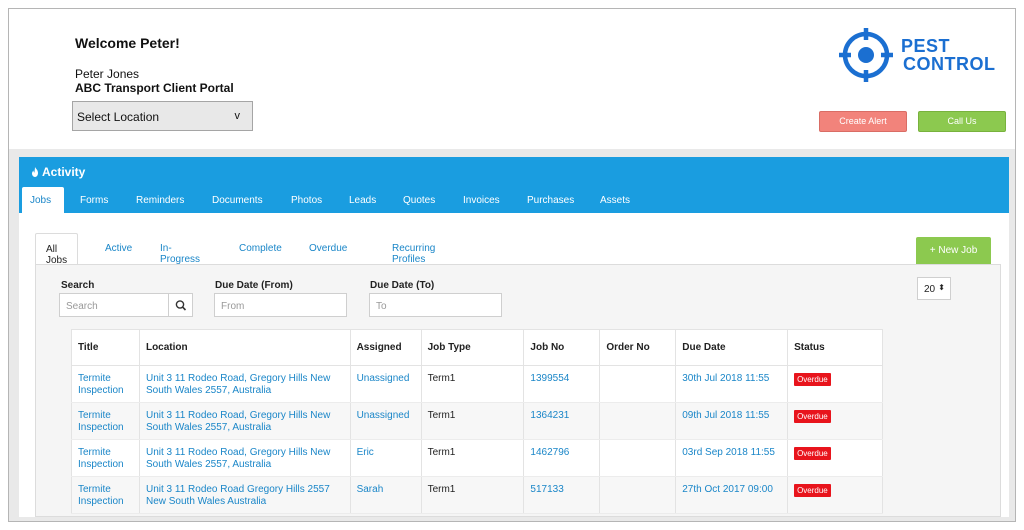 The width and height of the screenshot is (1024, 530). Describe the element at coordinates (435, 305) in the screenshot. I see `due-to-input: To` at that location.